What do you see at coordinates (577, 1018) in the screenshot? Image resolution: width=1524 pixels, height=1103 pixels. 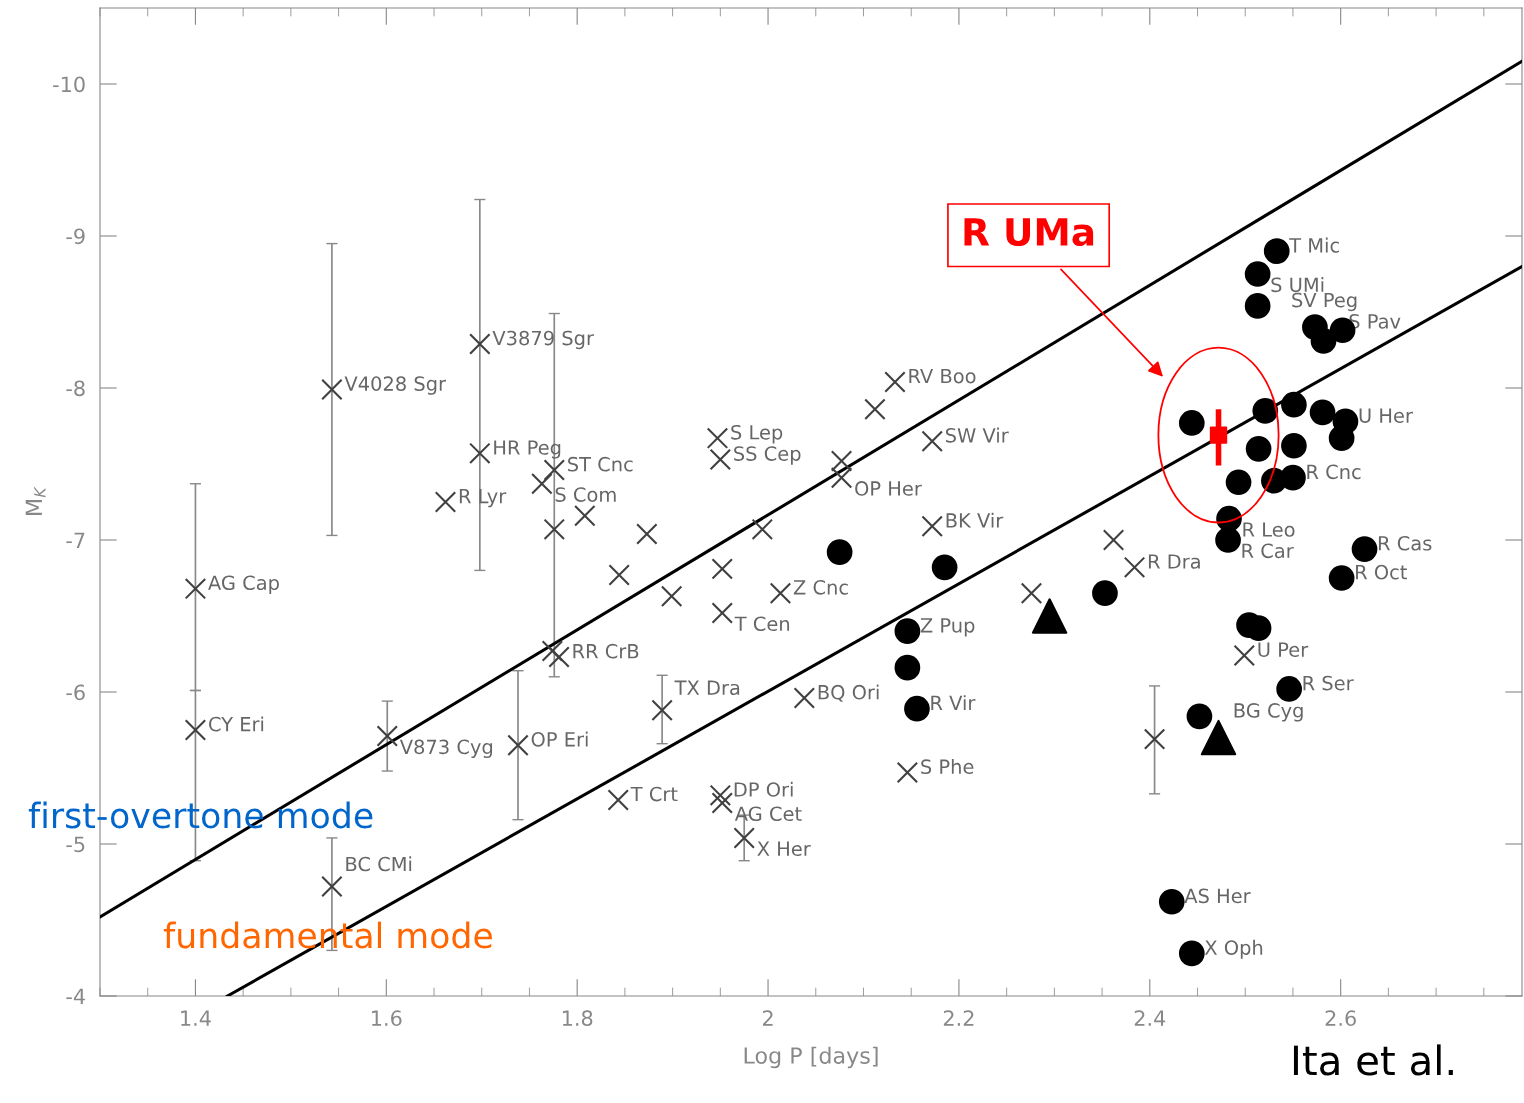 I see `x-tick-label: 1.8` at bounding box center [577, 1018].